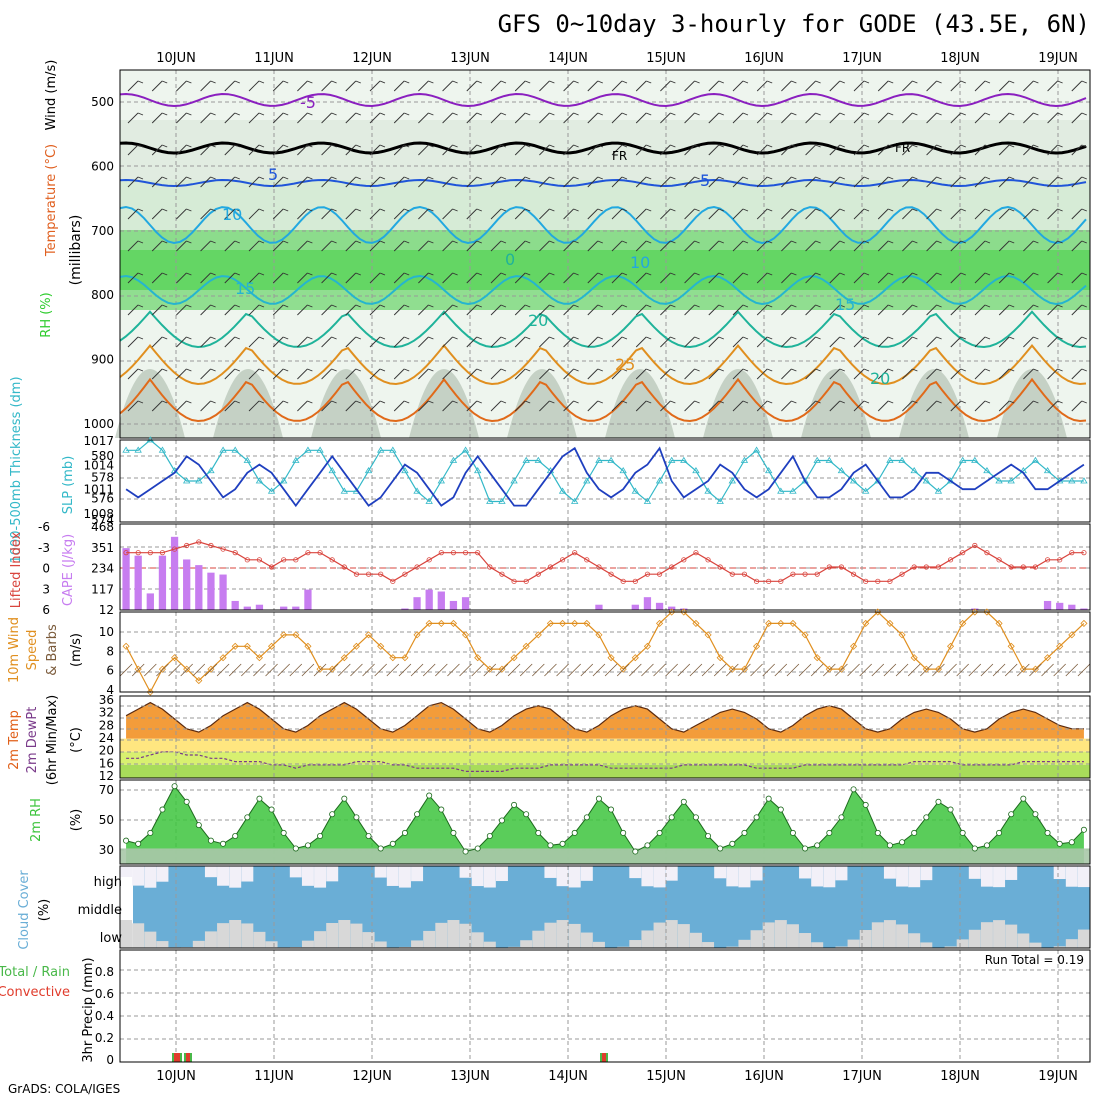 Image resolution: width=1100 pixels, height=1100 pixels. I want to click on temp-tick: 20, so click(106, 751).